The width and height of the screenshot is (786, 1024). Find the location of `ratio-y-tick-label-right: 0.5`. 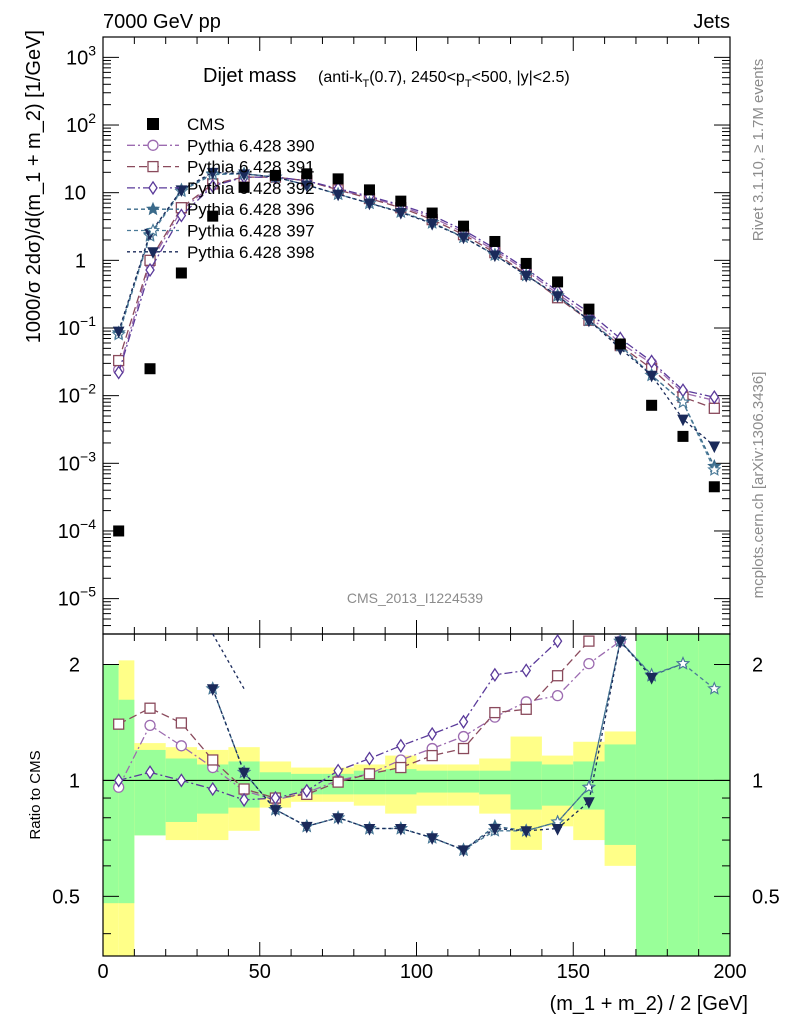

ratio-y-tick-label-right: 0.5 is located at coordinates (766, 897).